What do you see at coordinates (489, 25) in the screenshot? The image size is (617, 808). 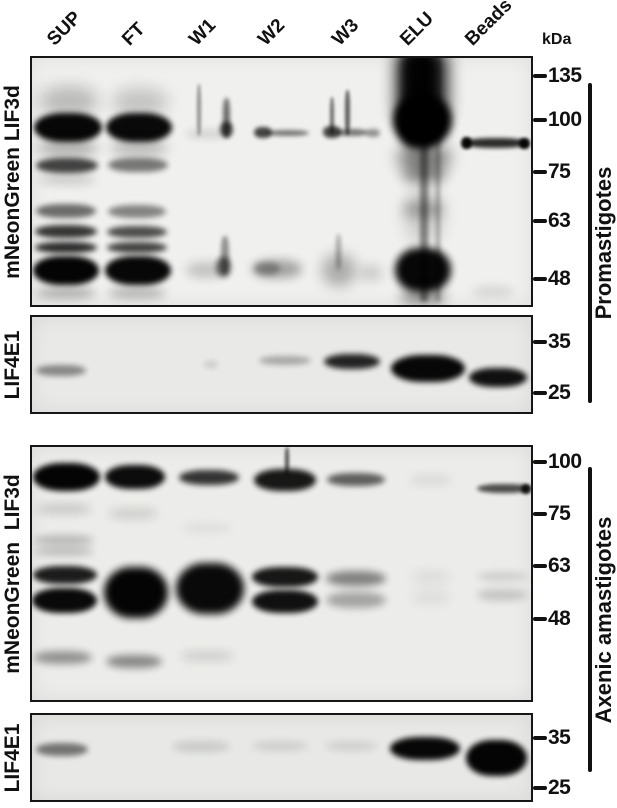 I see `lane-label-beads: Beads` at bounding box center [489, 25].